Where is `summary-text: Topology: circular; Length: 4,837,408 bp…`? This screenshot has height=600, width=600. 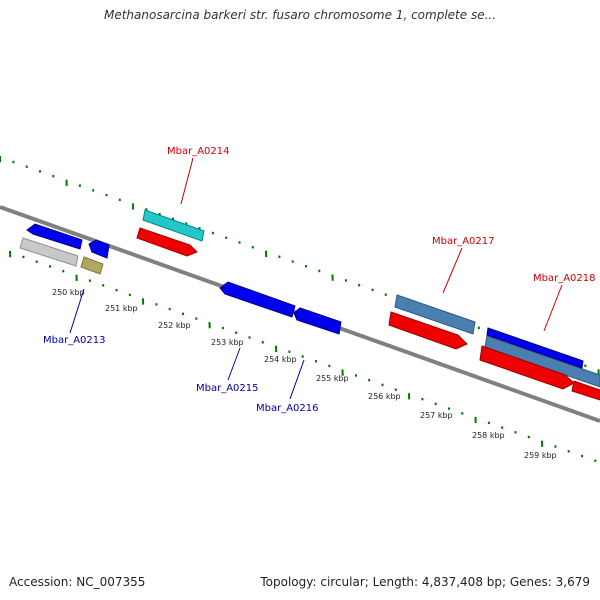
summary-text: Topology: circular; Length: 4,837,408 bp… is located at coordinates (425, 582).